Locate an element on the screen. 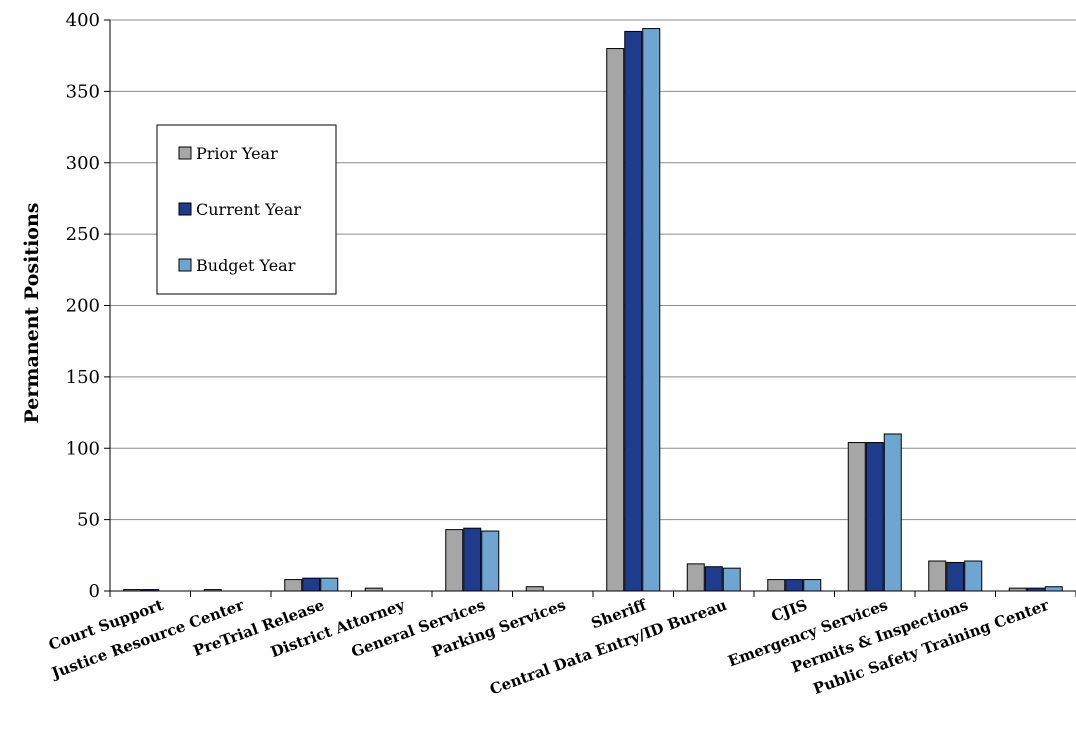 The width and height of the screenshot is (1076, 737). y-tick-label: 300 is located at coordinates (83, 163).